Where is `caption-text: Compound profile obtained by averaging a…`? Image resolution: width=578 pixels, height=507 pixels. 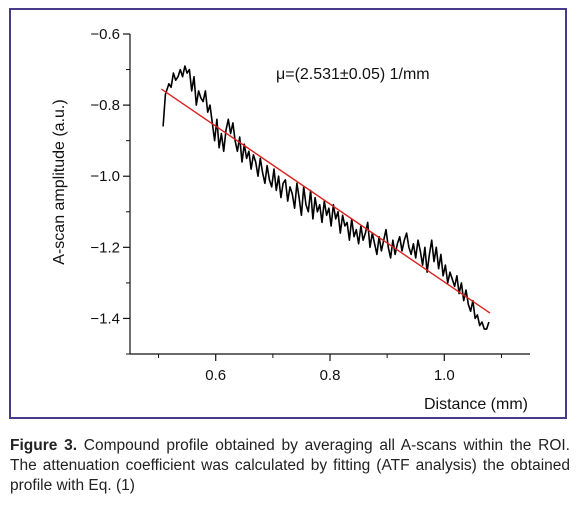 caption-text: Compound profile obtained by averaging a… is located at coordinates (290, 465).